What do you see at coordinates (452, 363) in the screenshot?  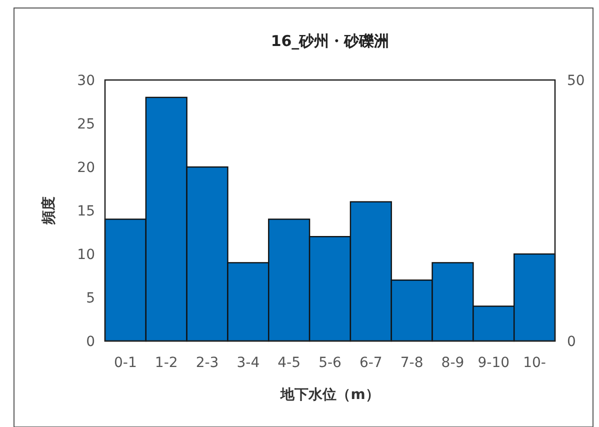 I see `x-tick-label: 8-9` at bounding box center [452, 363].